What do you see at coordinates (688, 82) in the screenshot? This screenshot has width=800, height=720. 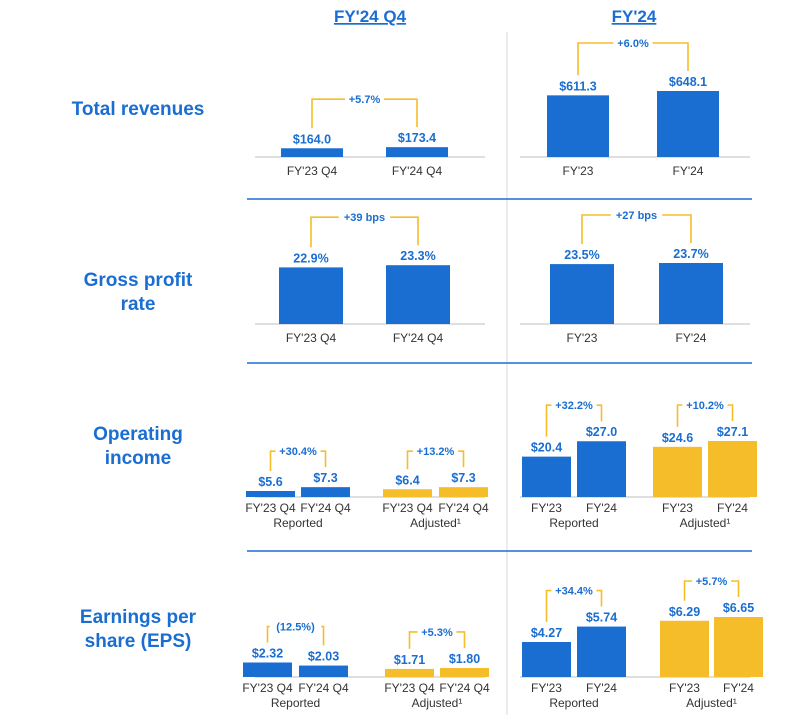 I see `data-label: $648.1` at bounding box center [688, 82].